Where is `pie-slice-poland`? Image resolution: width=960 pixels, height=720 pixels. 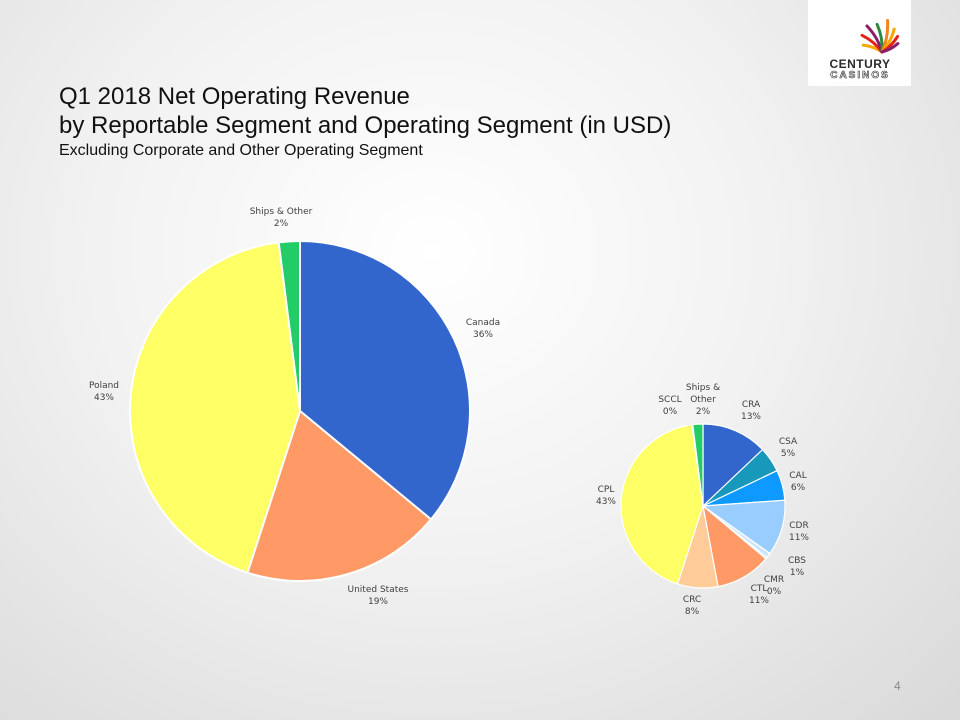 pie-slice-poland is located at coordinates (215, 407).